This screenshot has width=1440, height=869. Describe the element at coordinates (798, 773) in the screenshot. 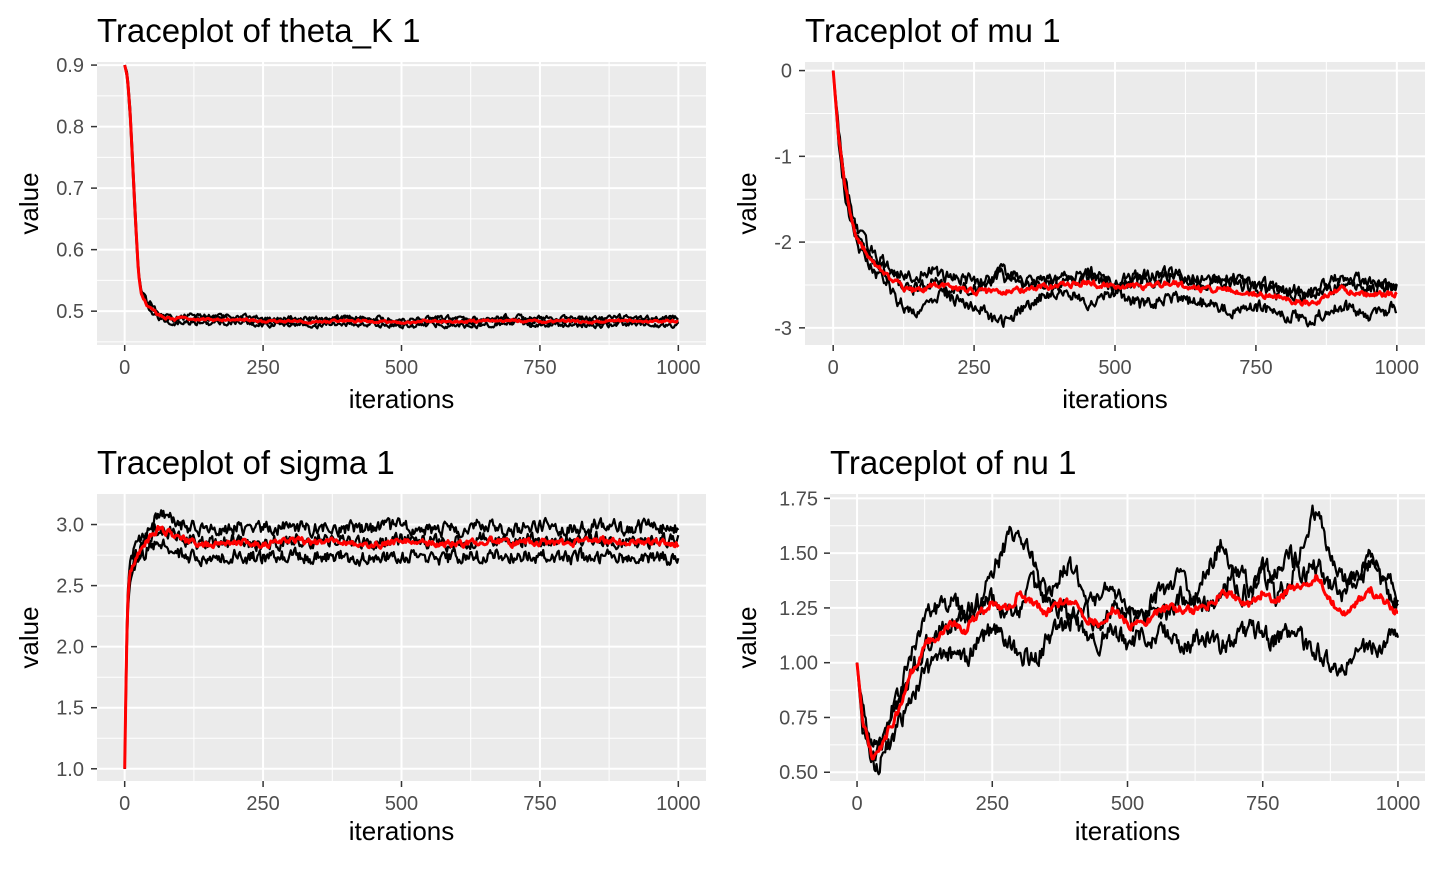

I see `y-tick-label: 0.50` at that location.